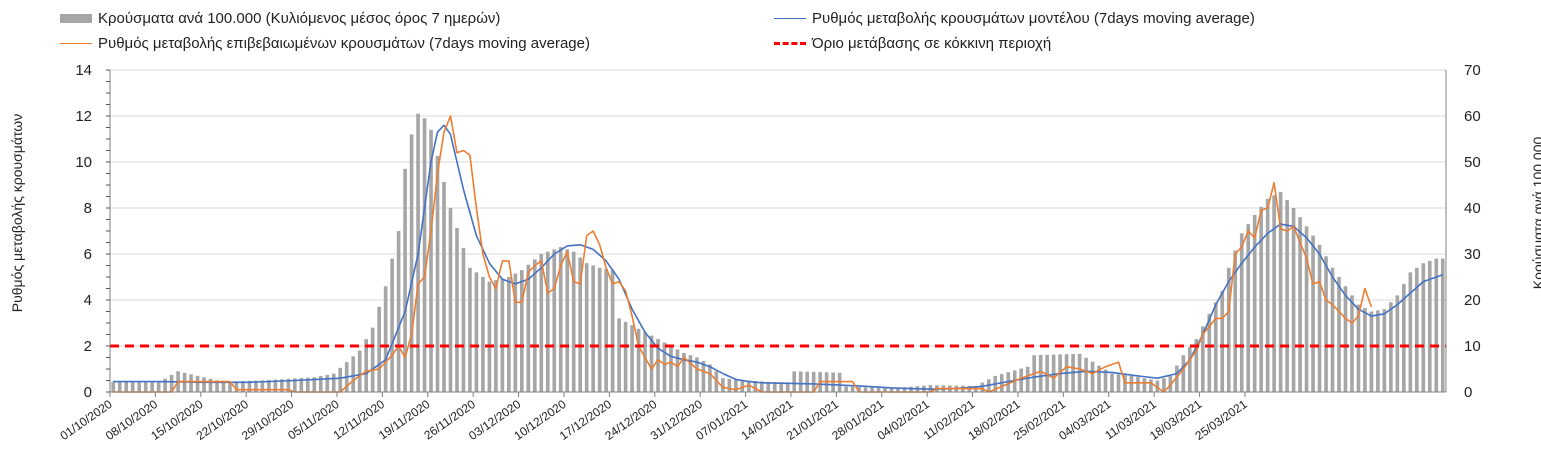  I want to click on right-axis-ticks: 0 10 20 30 40 50 60 70, so click(1472, 231).